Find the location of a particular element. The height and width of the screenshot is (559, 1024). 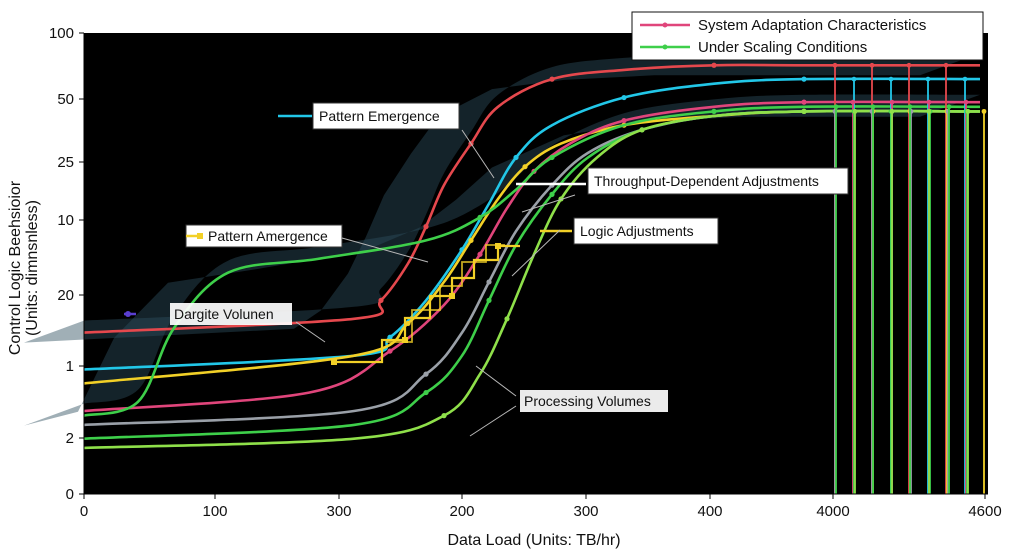

legend-marker is located at coordinates (665, 47).